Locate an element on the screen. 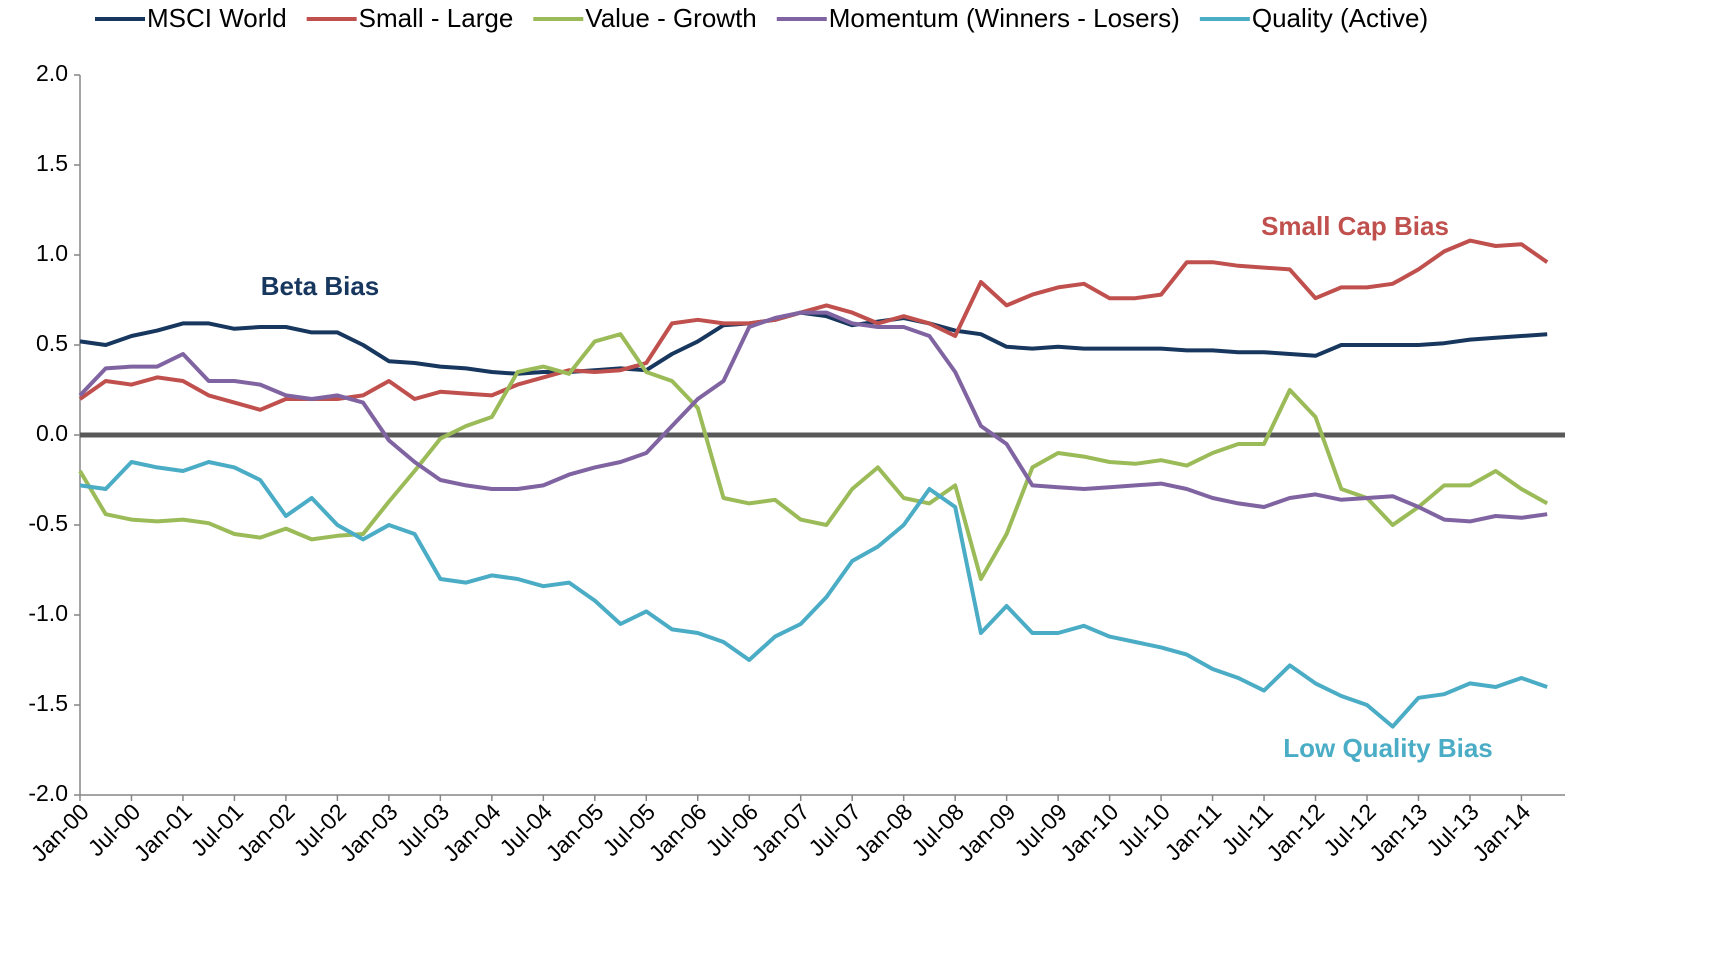 Image resolution: width=1732 pixels, height=964 pixels. series-line is located at coordinates (813, 343).